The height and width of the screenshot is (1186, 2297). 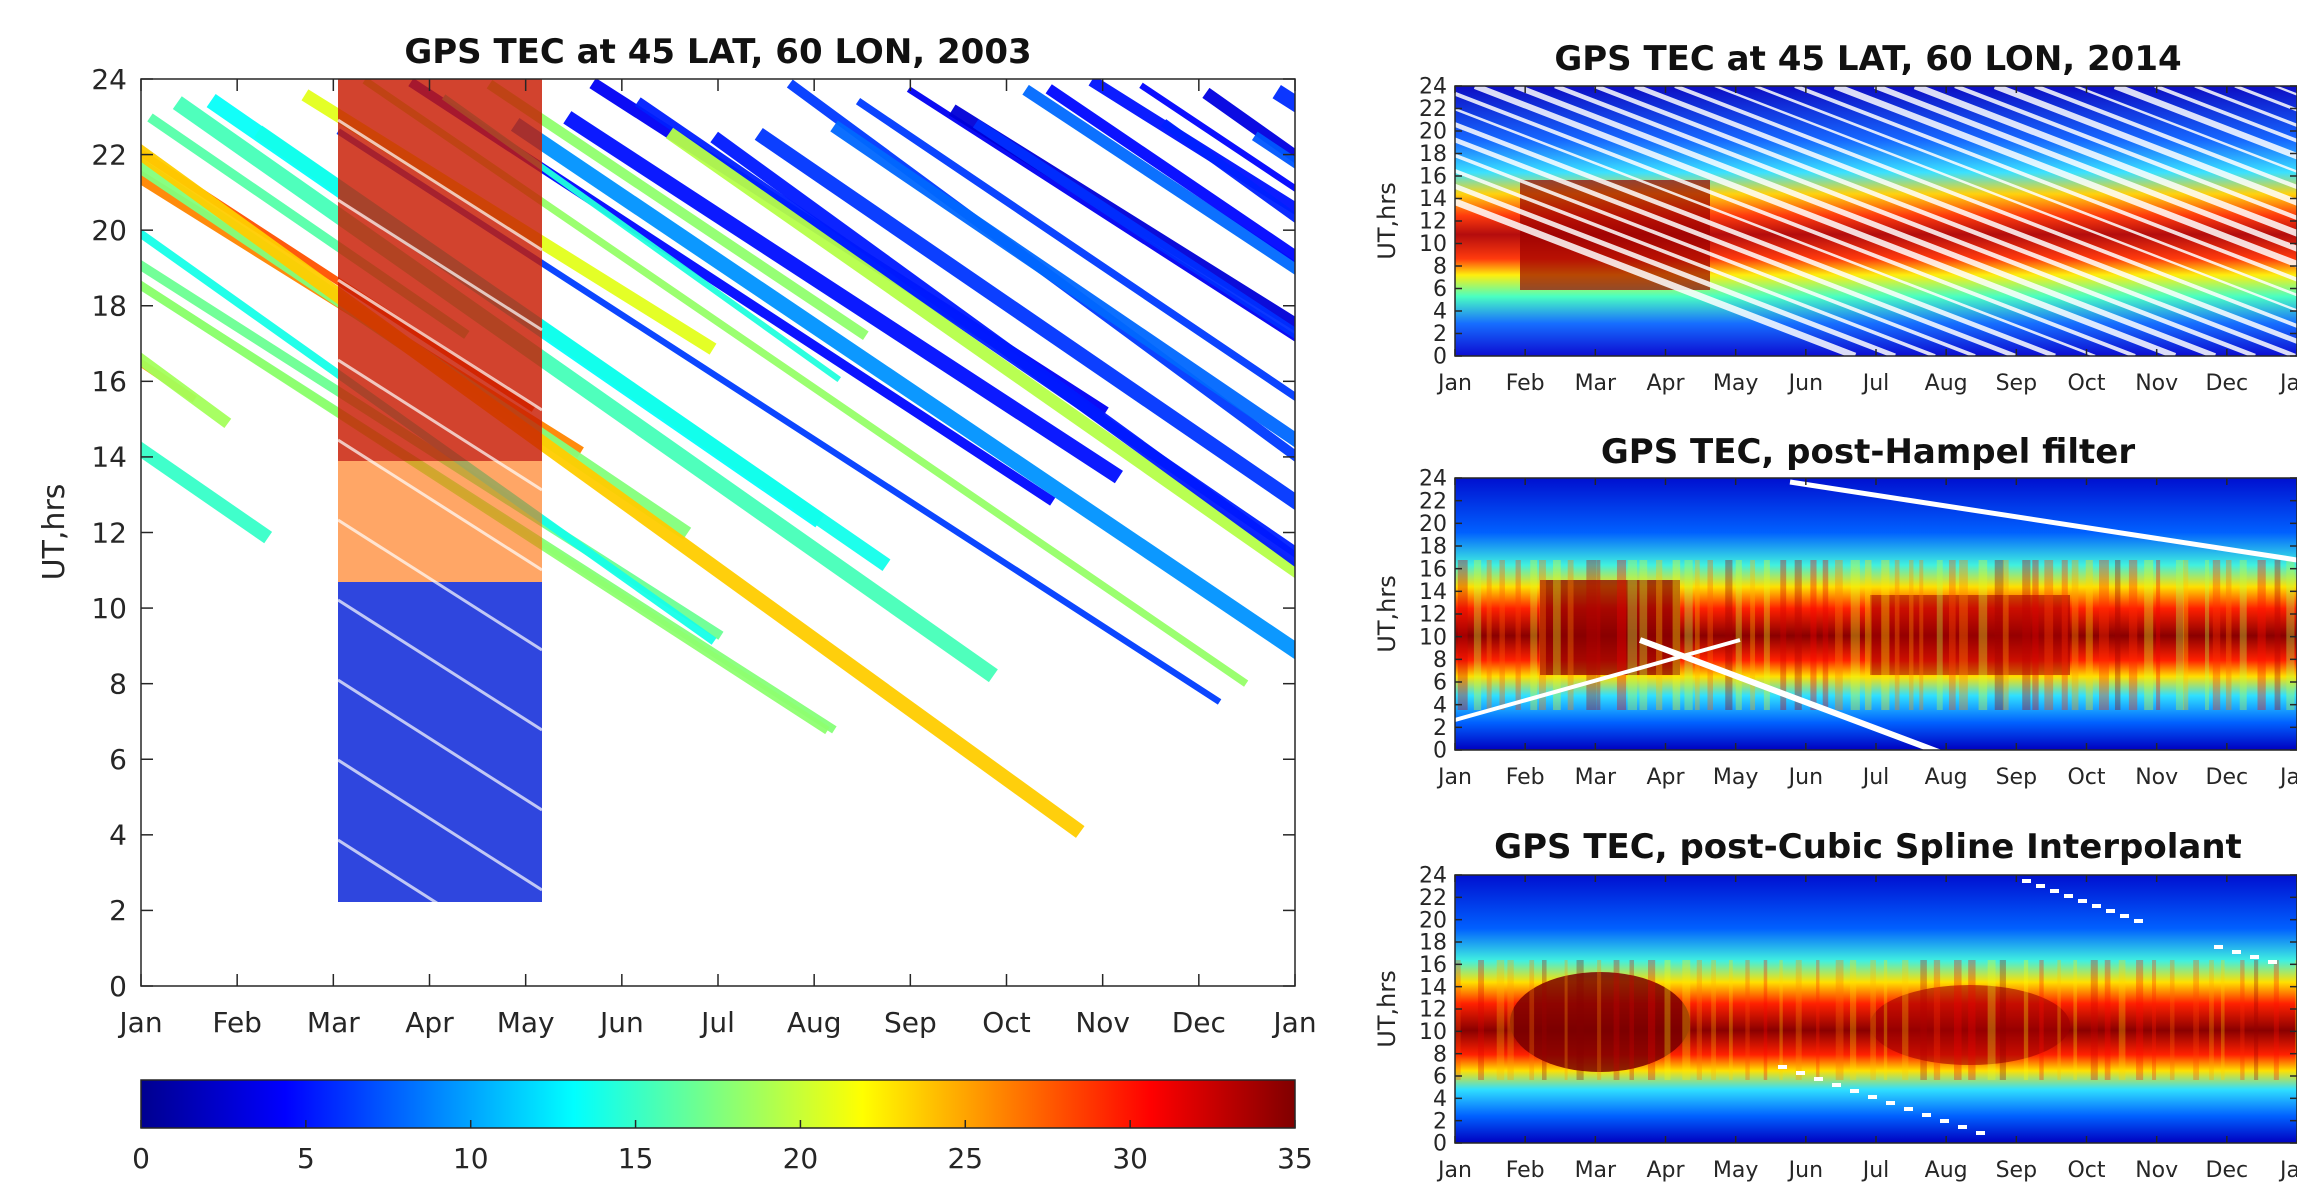 I want to click on panel3-heatmap, so click(x=1876, y=1009).